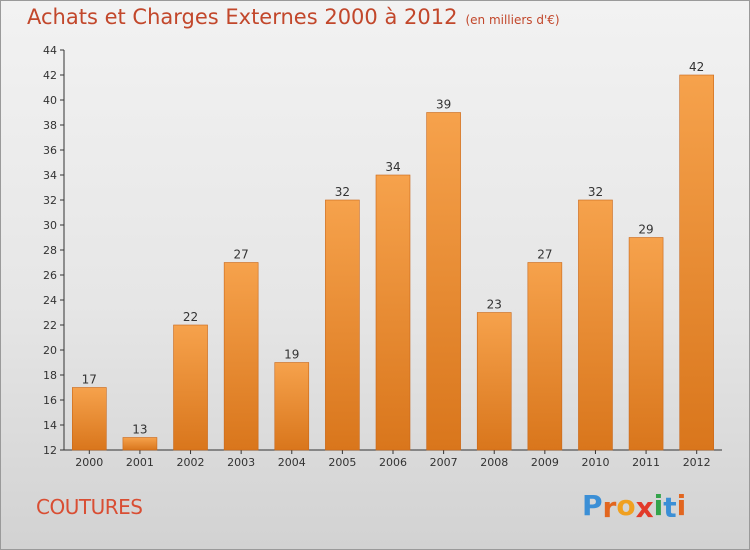 This screenshot has width=750, height=550. Describe the element at coordinates (646, 462) in the screenshot. I see `x-tick-label-2011: 2011` at that location.